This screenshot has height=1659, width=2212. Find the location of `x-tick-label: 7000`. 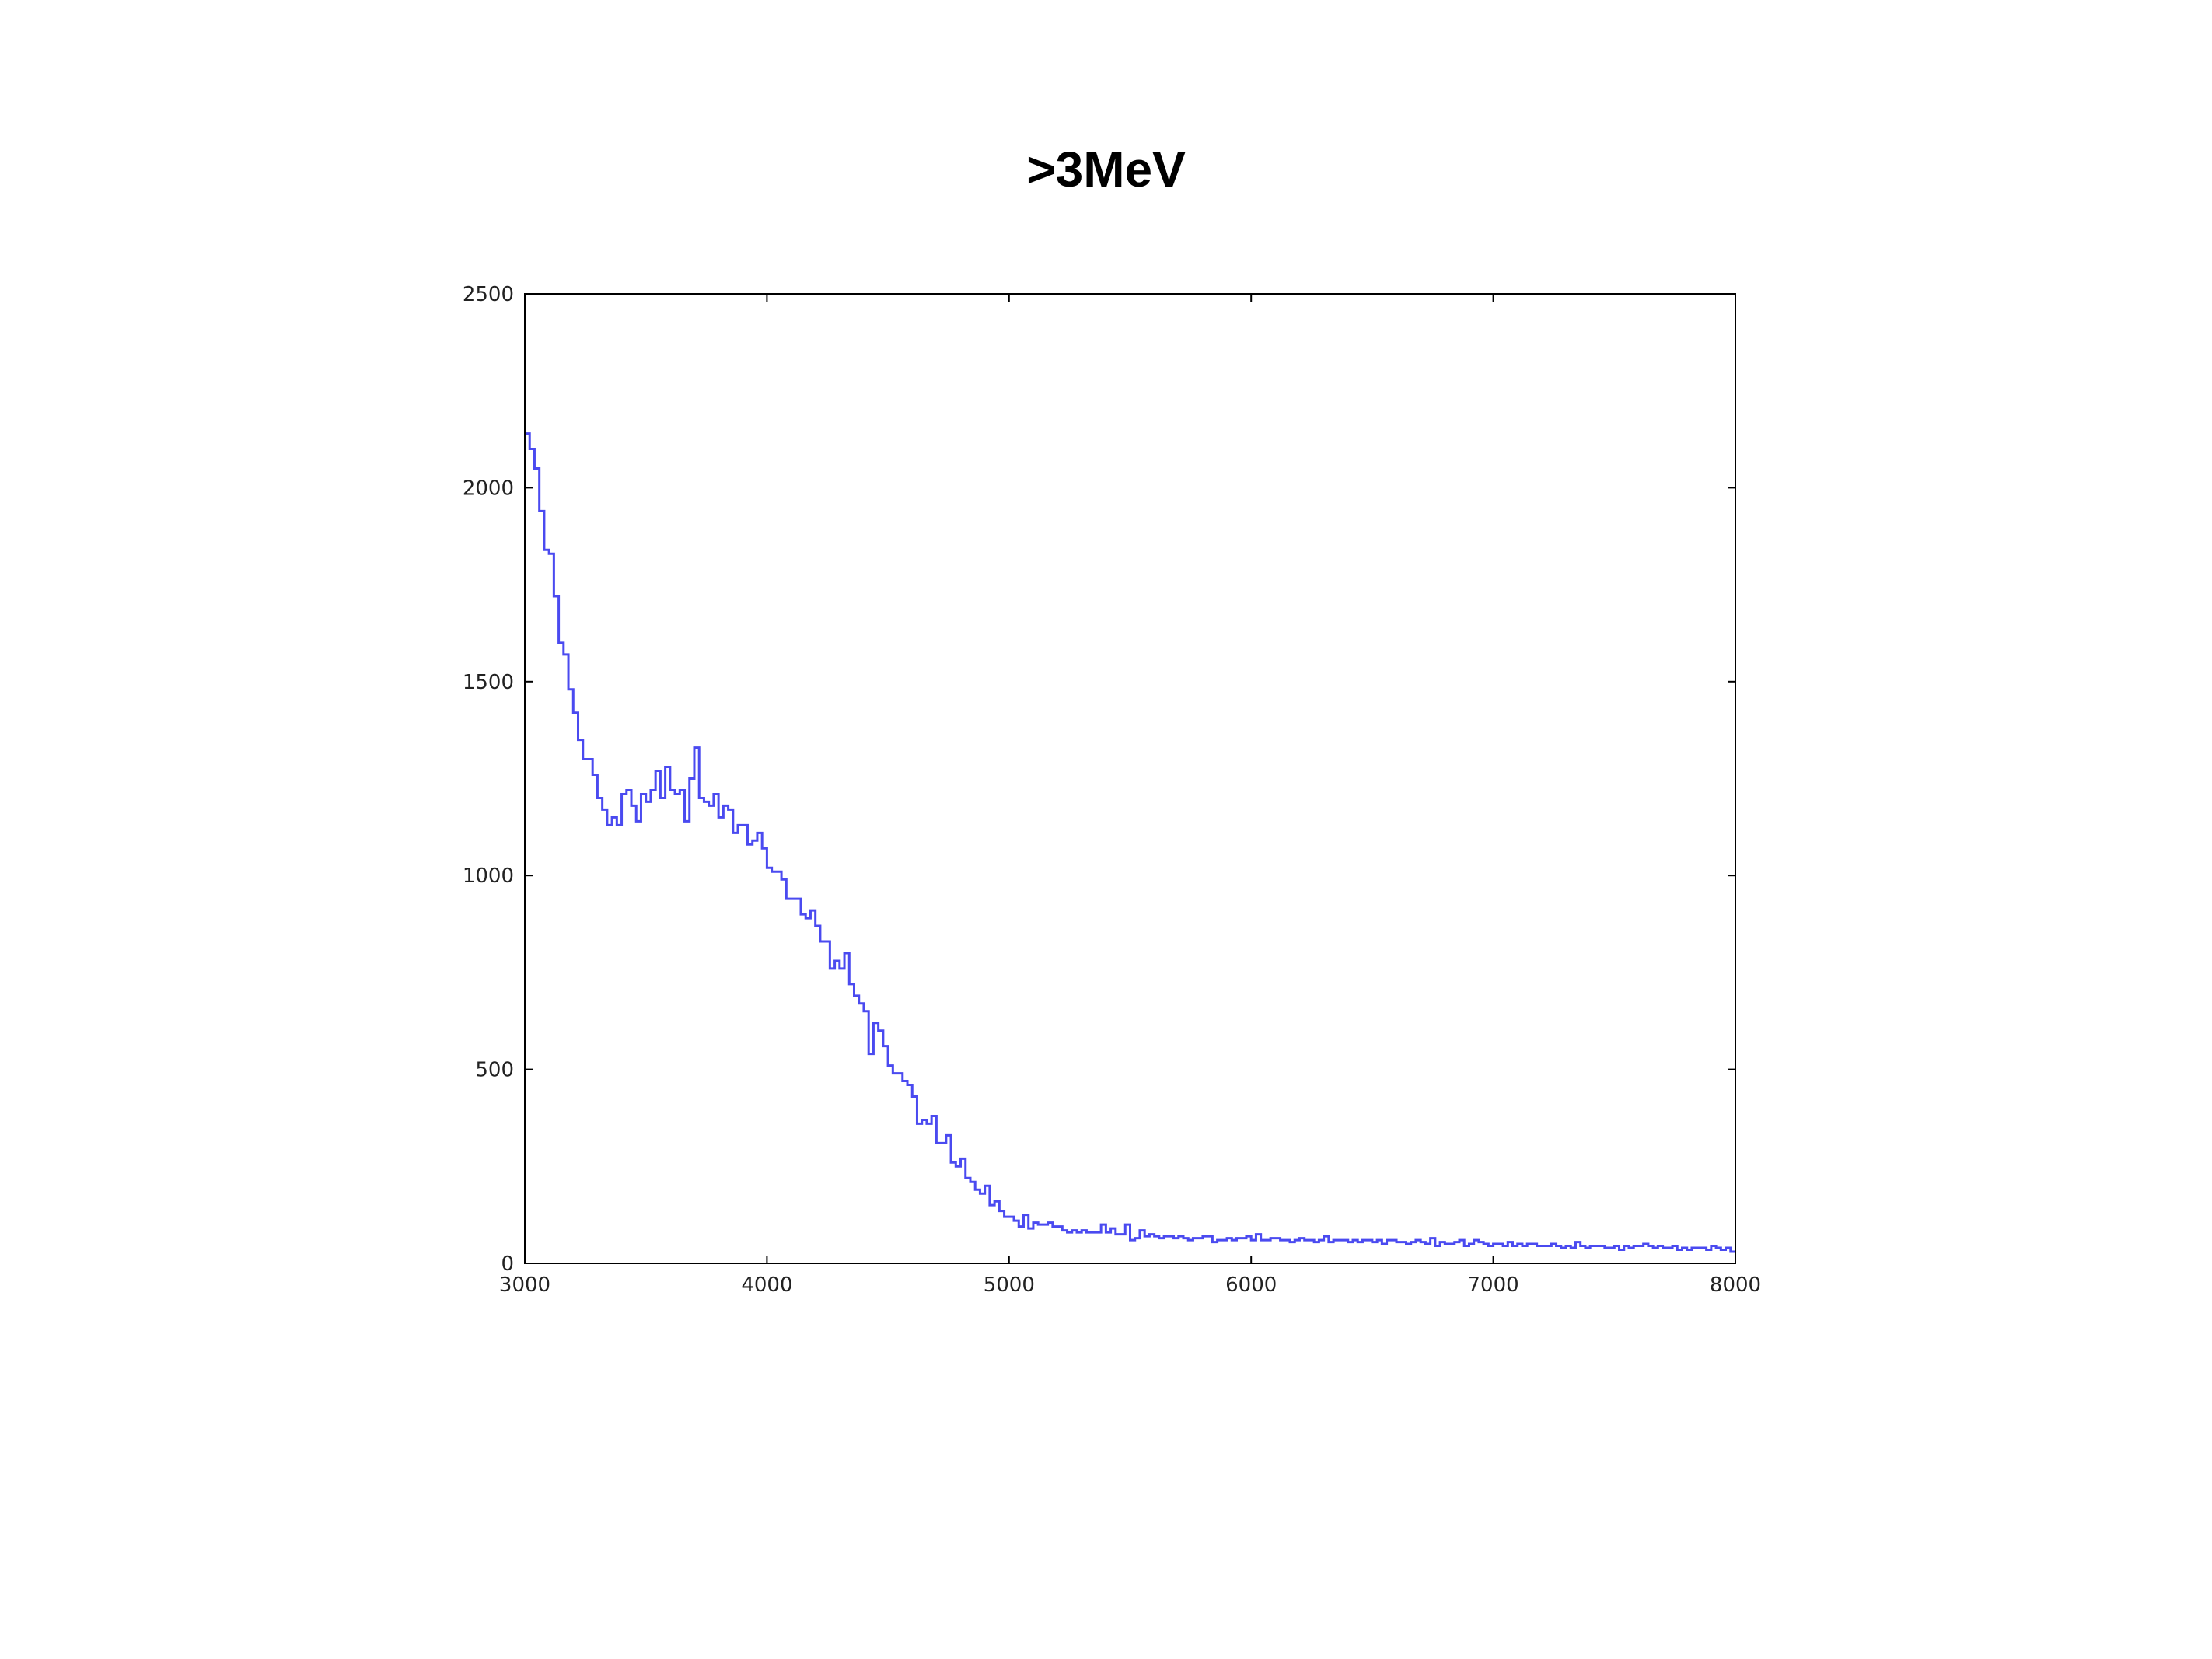

x-tick-label: 7000 is located at coordinates (1493, 1285).